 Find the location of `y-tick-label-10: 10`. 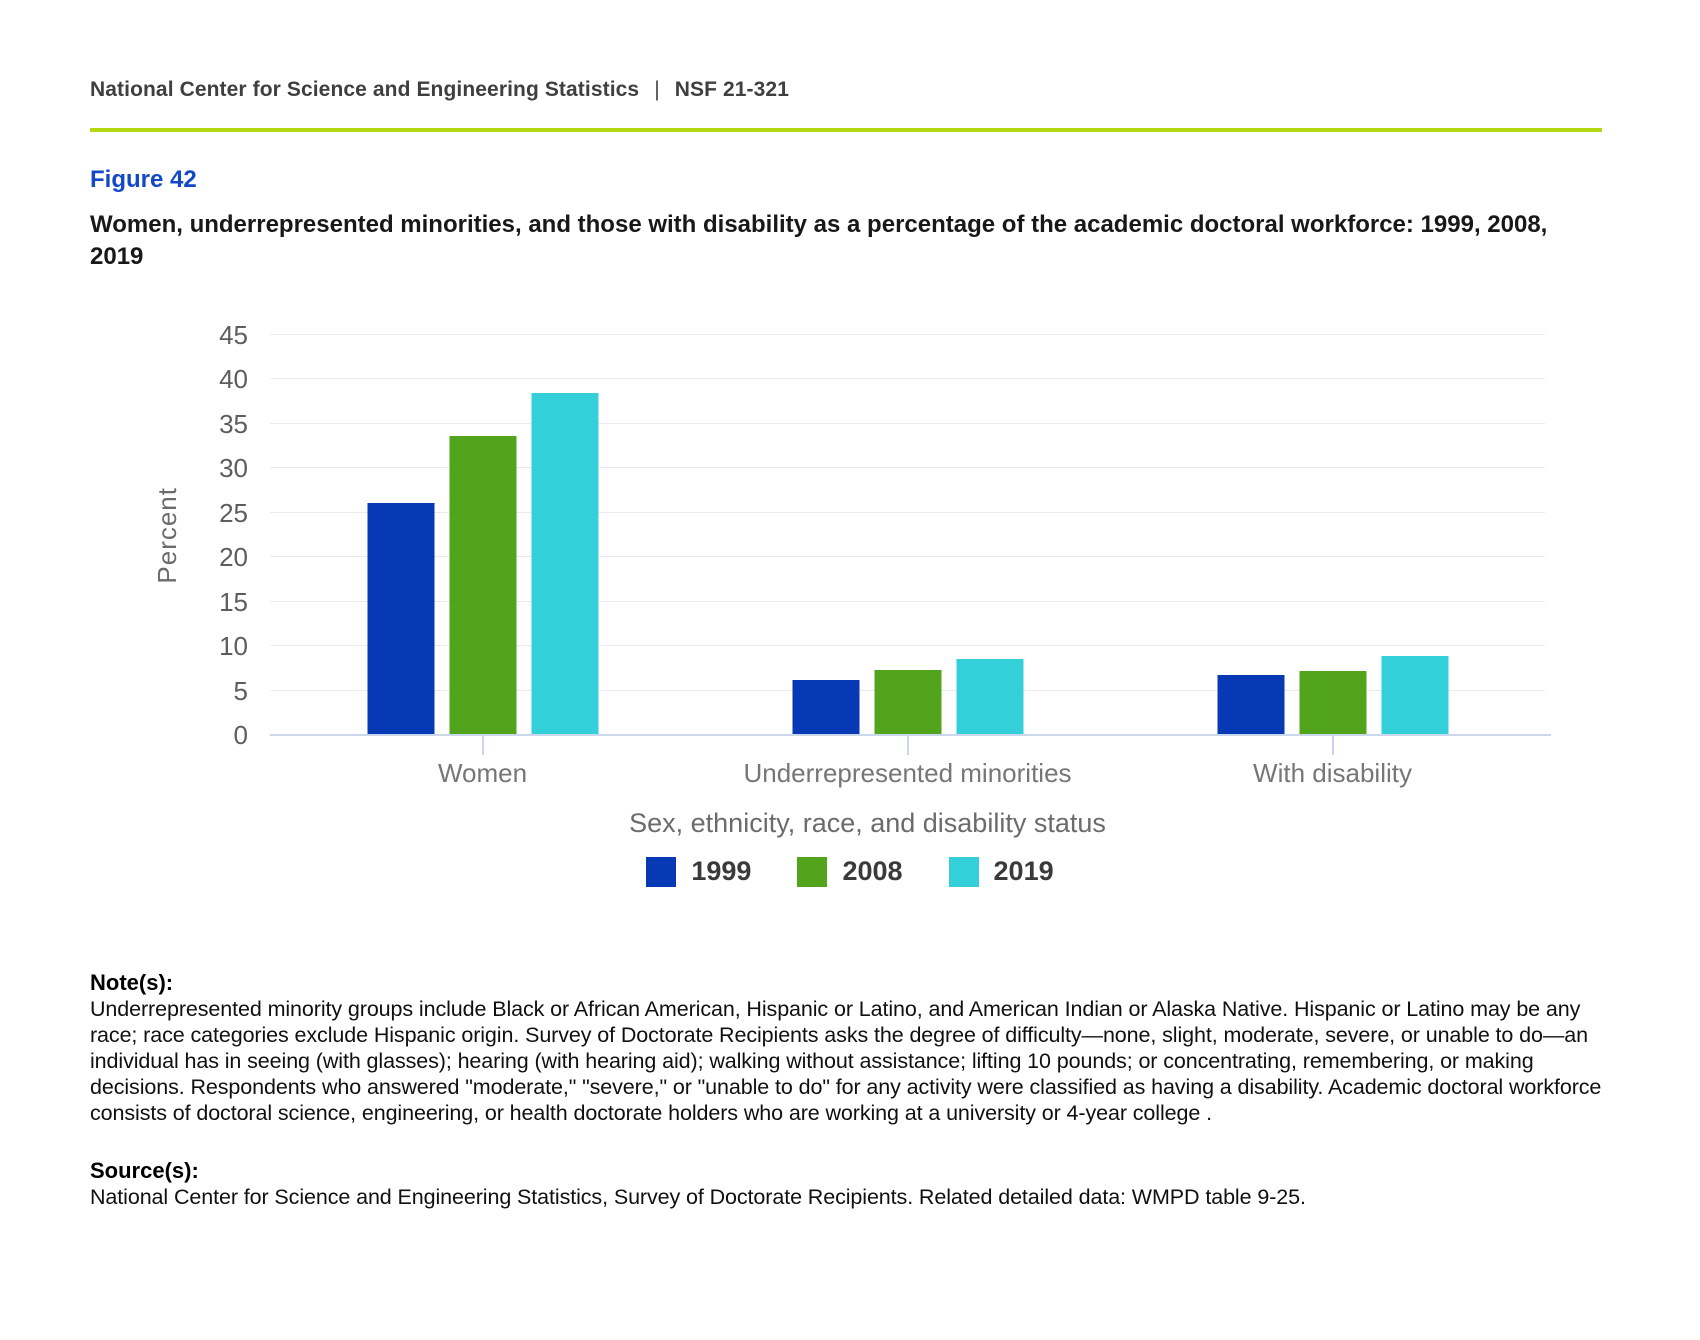

y-tick-label-10: 10 is located at coordinates (233, 646).